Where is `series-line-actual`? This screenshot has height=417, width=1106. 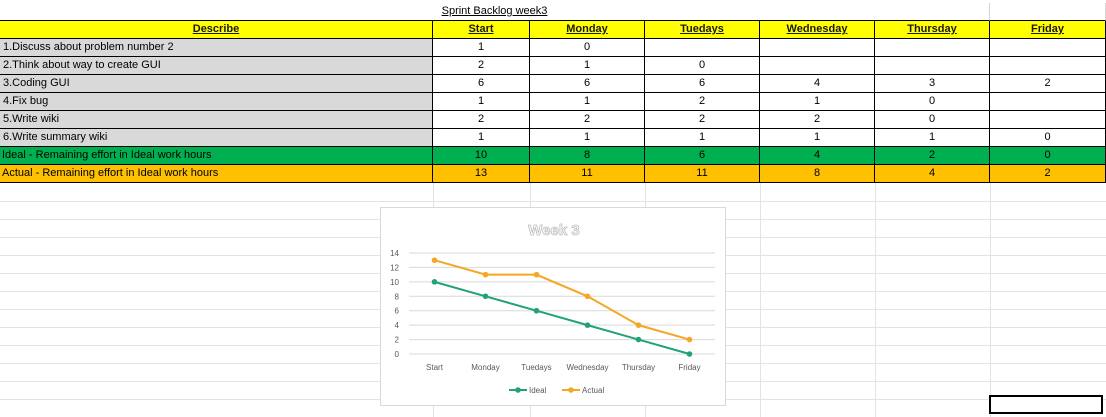 series-line-actual is located at coordinates (562, 300).